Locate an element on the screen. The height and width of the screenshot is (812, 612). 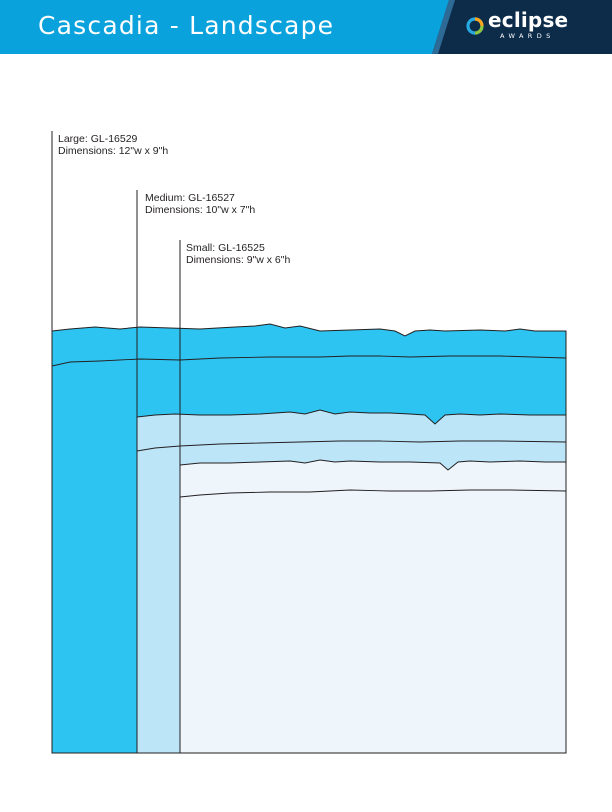
medium-contour-line is located at coordinates (351, 446).